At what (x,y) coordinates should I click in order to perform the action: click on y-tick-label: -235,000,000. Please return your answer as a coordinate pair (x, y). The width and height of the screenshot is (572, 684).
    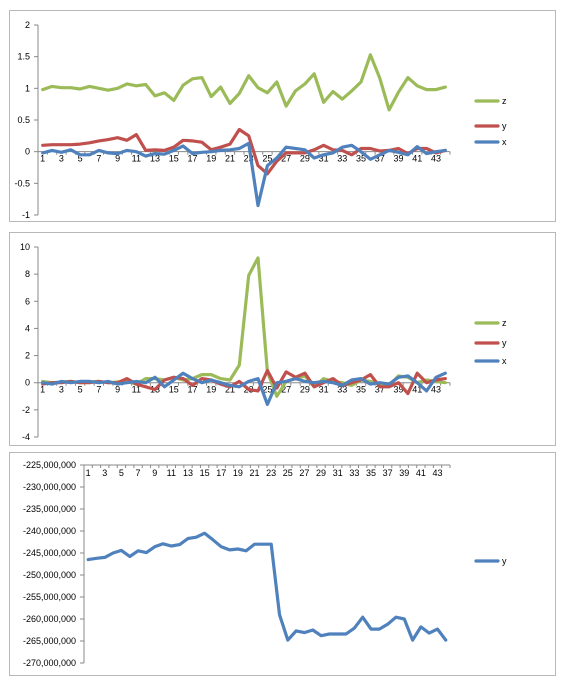
    Looking at the image, I should click on (49, 509).